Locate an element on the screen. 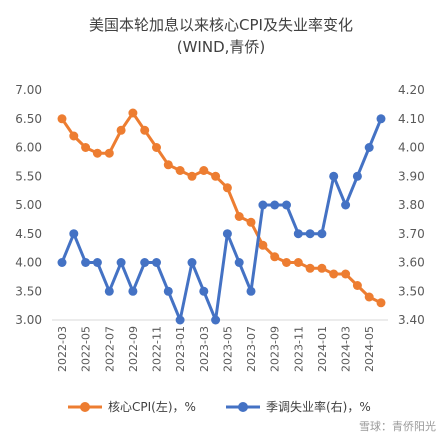 Image resolution: width=442 pixels, height=436 pixels. x-tick-label: 2022-05 is located at coordinates (86, 349).